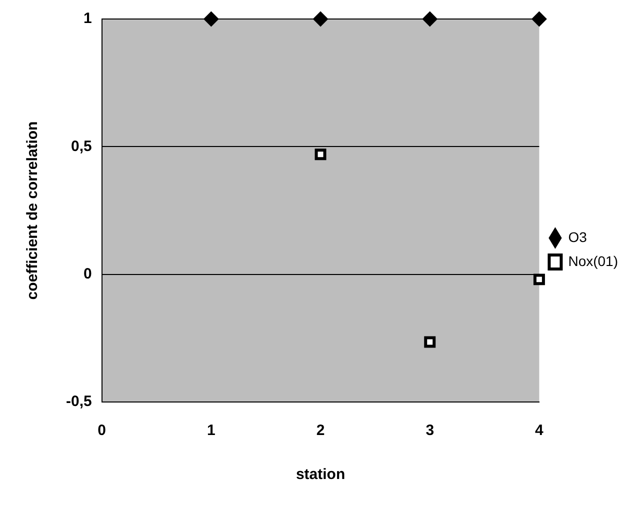  I want to click on x-axis-title: station, so click(321, 475).